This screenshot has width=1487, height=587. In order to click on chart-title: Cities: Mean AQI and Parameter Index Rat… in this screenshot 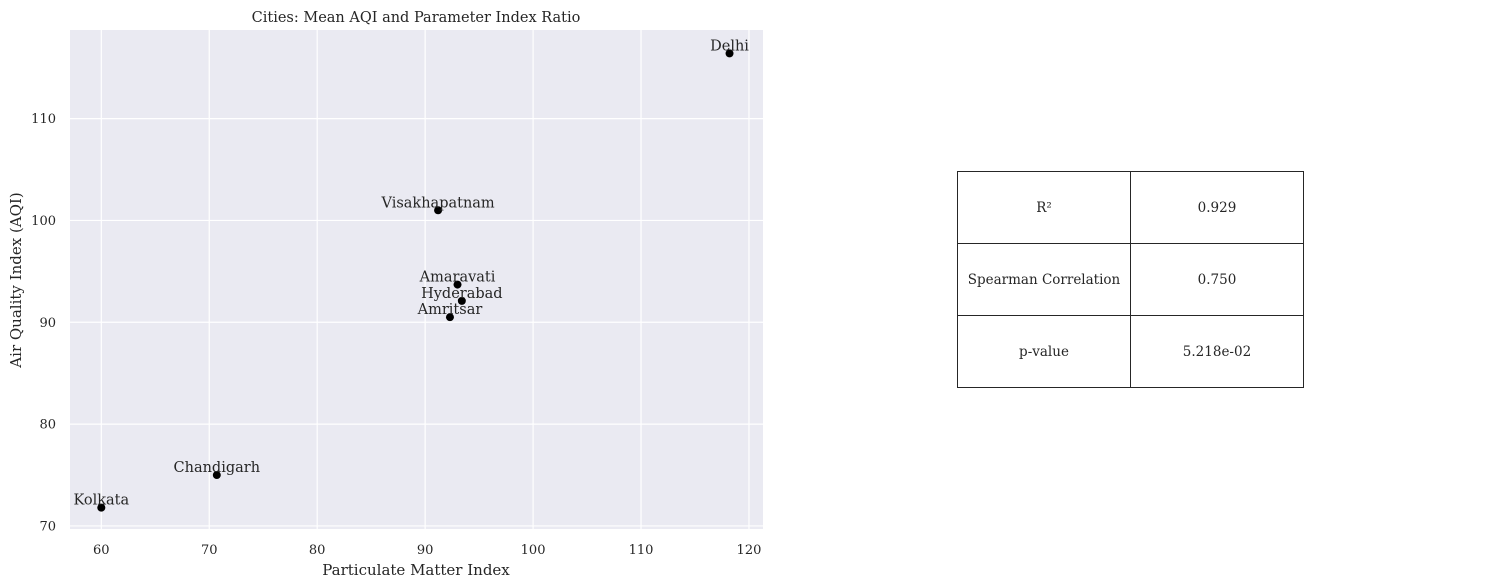, I will do `click(416, 18)`.